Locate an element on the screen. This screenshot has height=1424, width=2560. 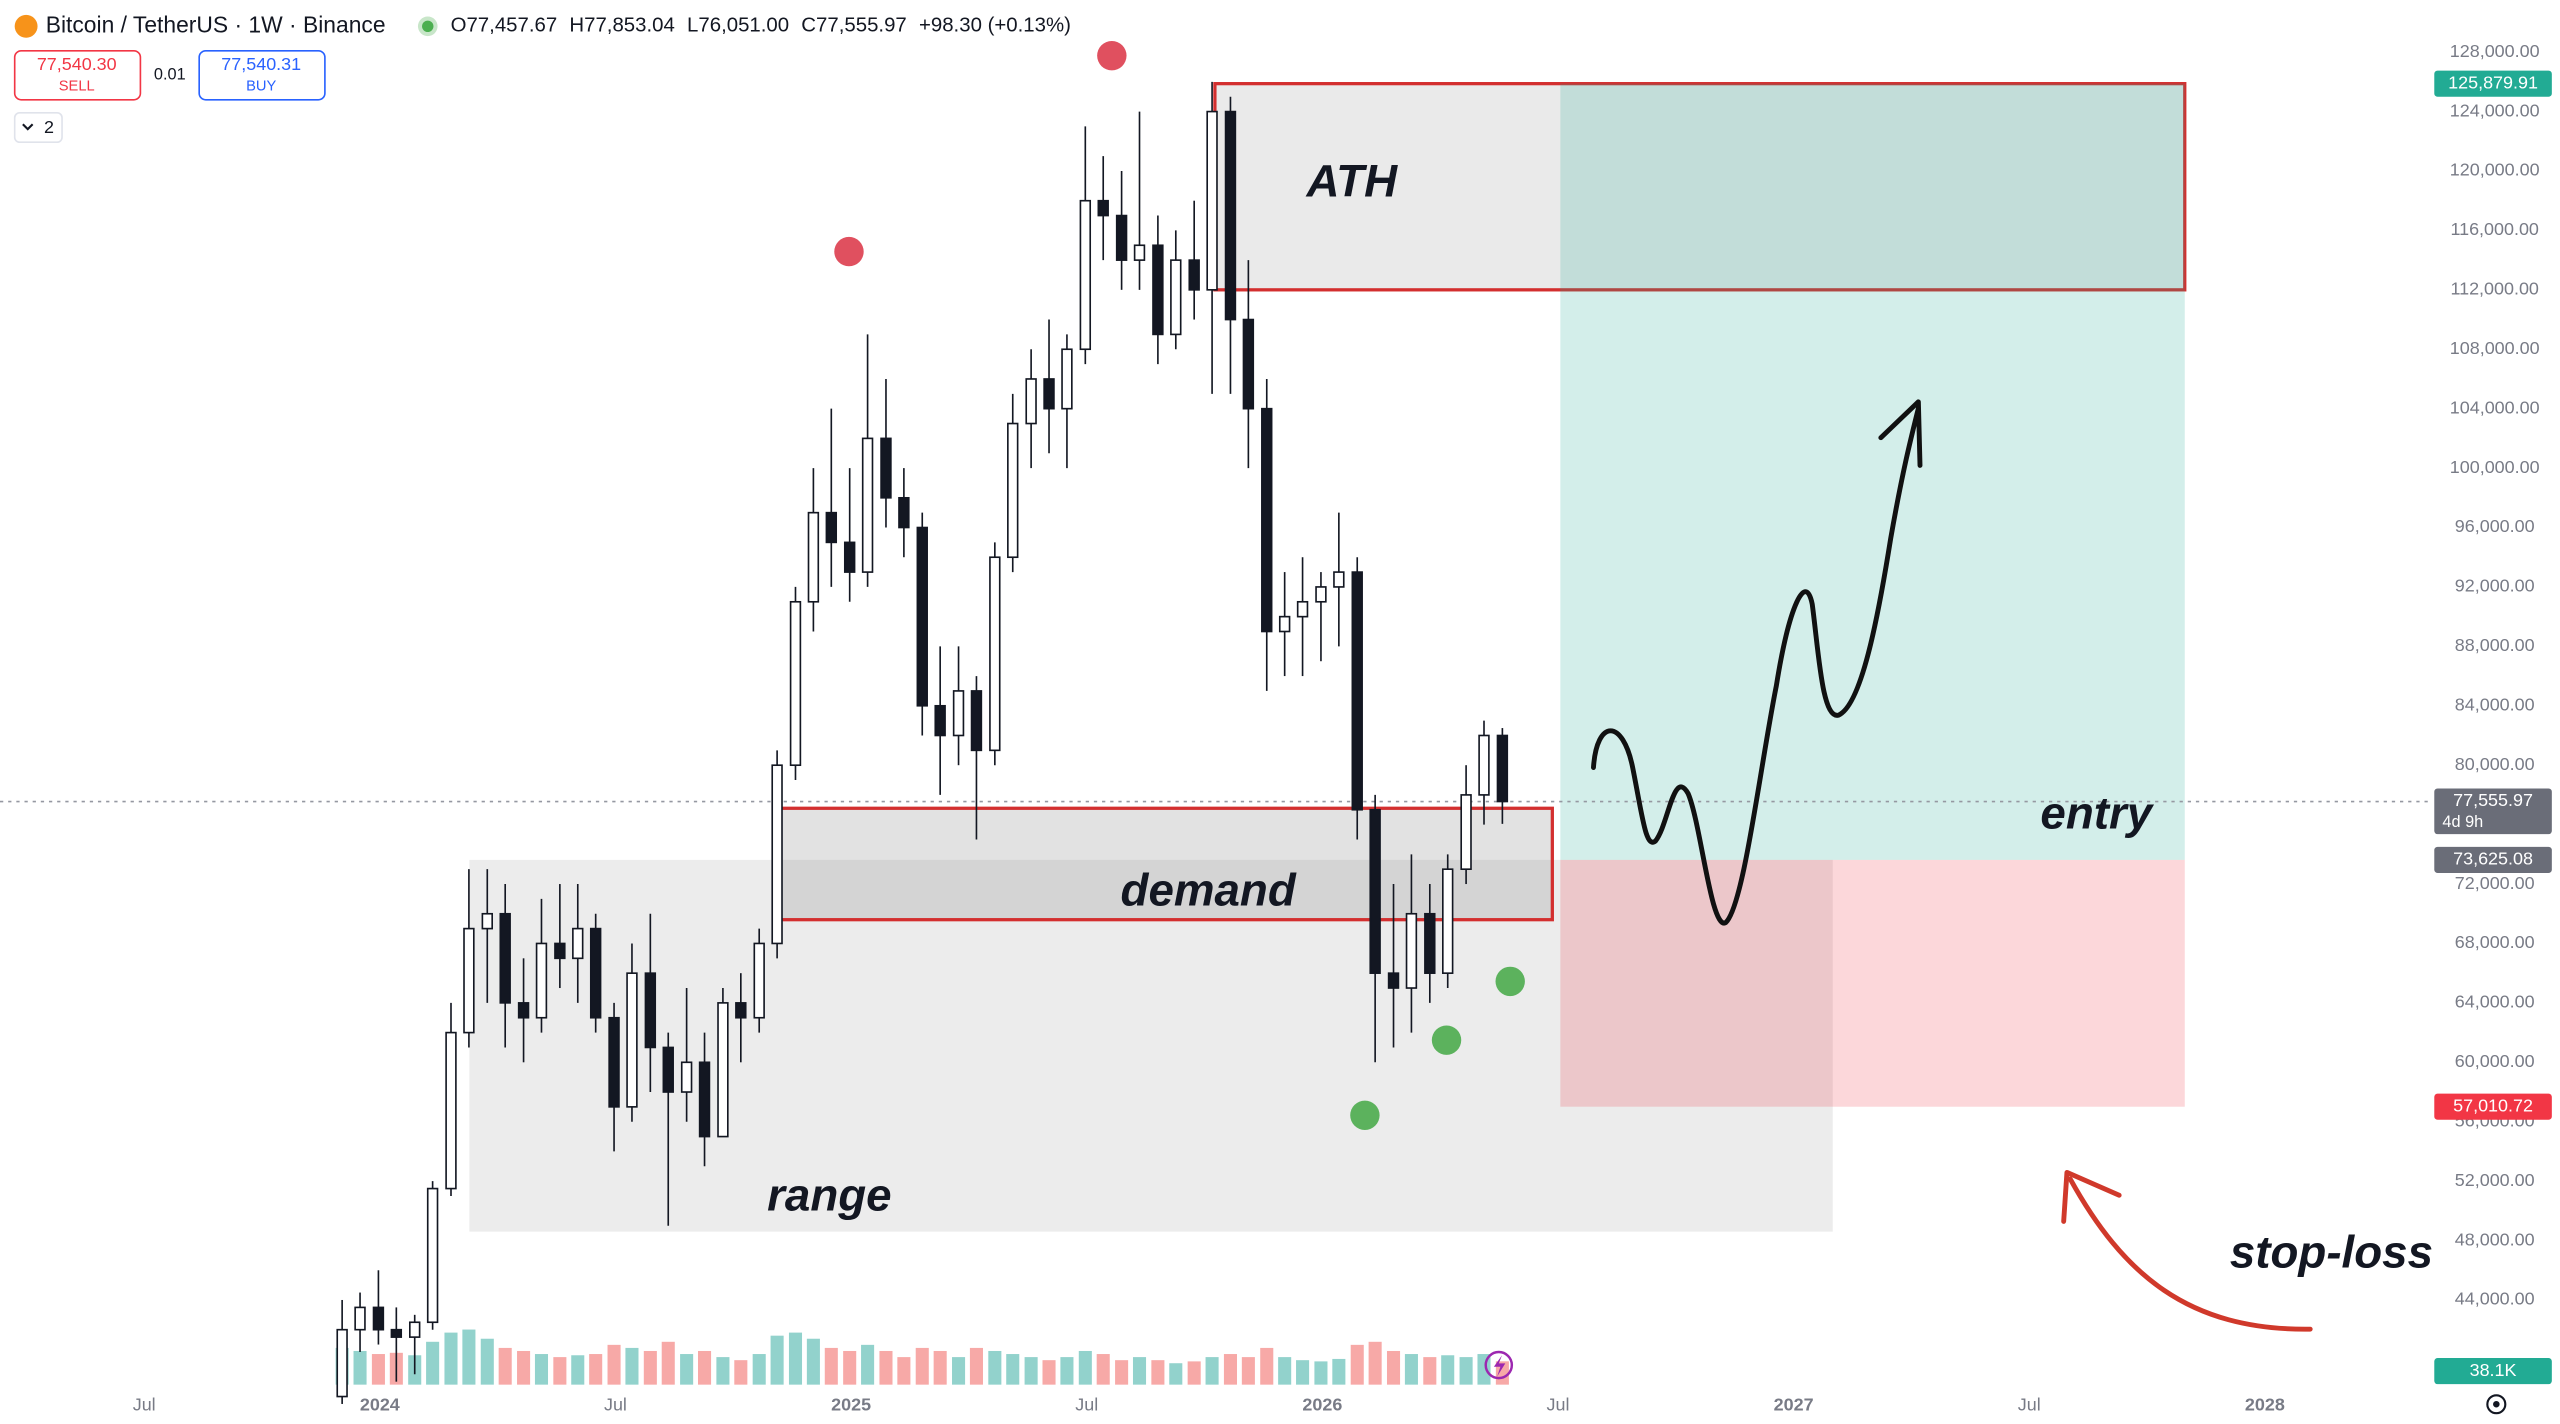
zone is located at coordinates (1151, 1045).